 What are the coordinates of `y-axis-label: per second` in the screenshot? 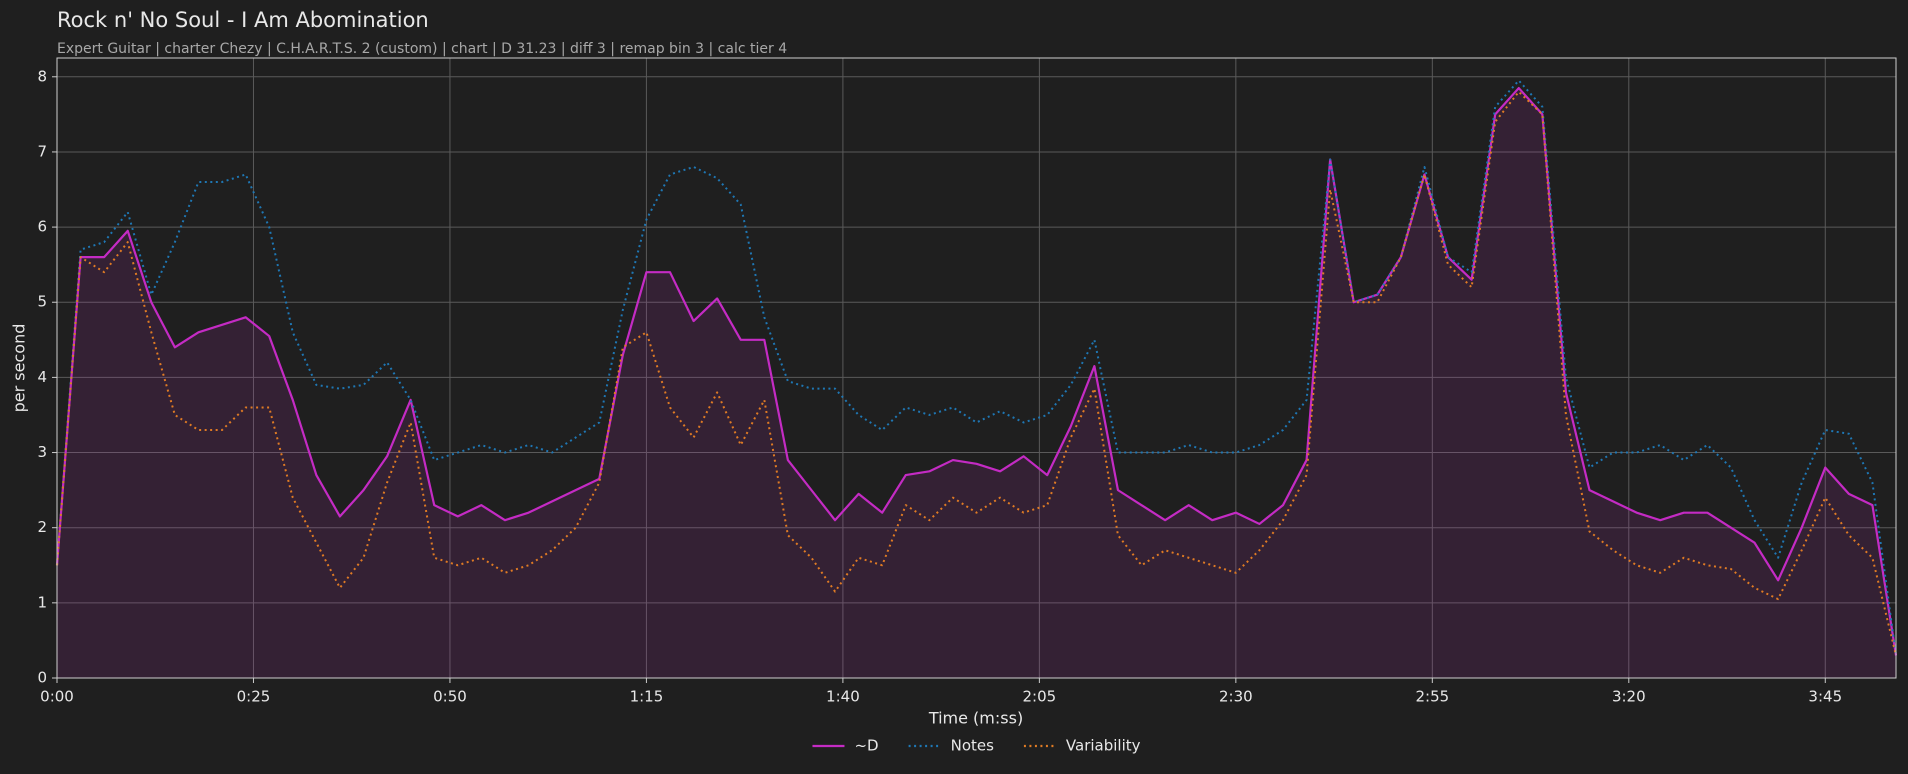 It's located at (19, 368).